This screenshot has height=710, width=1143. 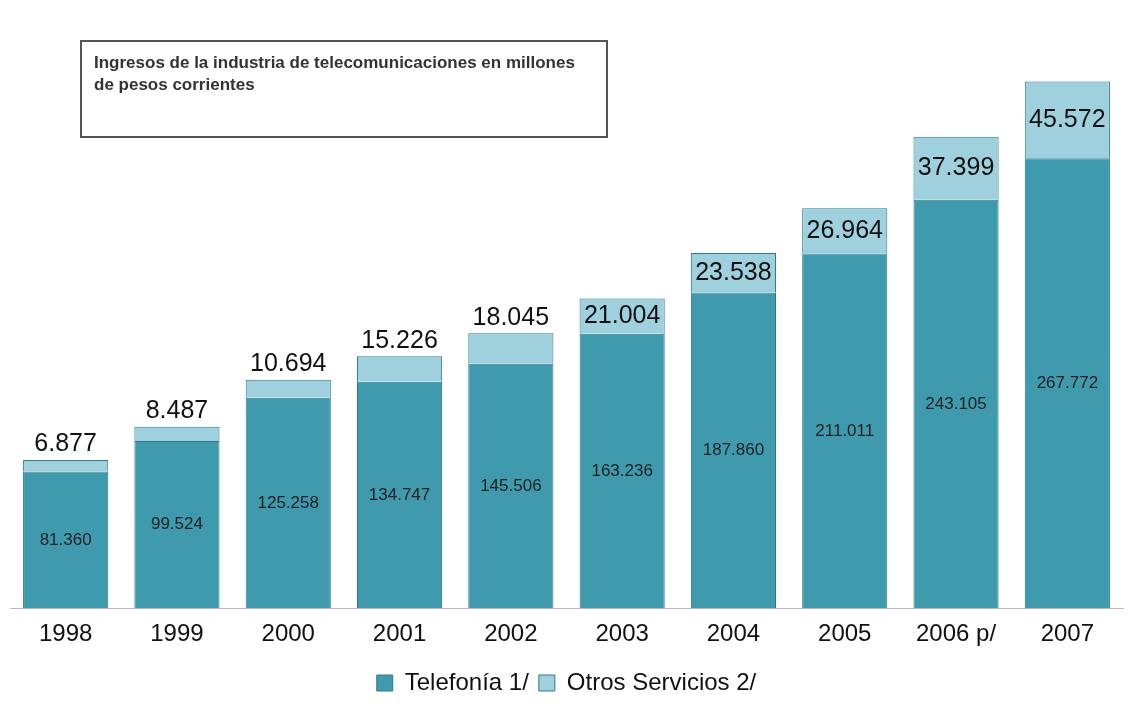 What do you see at coordinates (511, 485) in the screenshot?
I see `data-label: 145.506` at bounding box center [511, 485].